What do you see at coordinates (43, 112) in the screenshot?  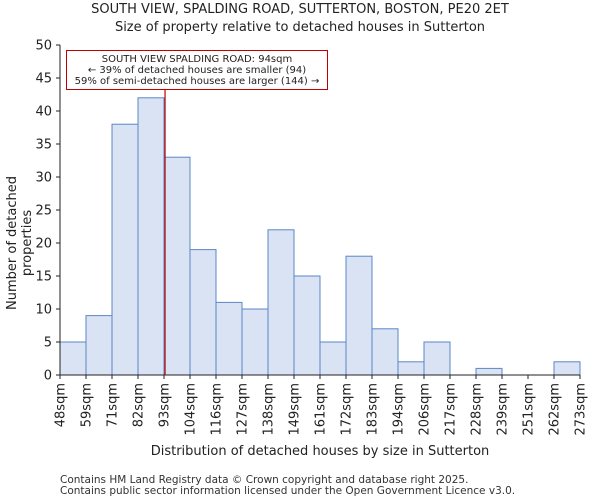 I see `y-tick-label: 40` at bounding box center [43, 112].